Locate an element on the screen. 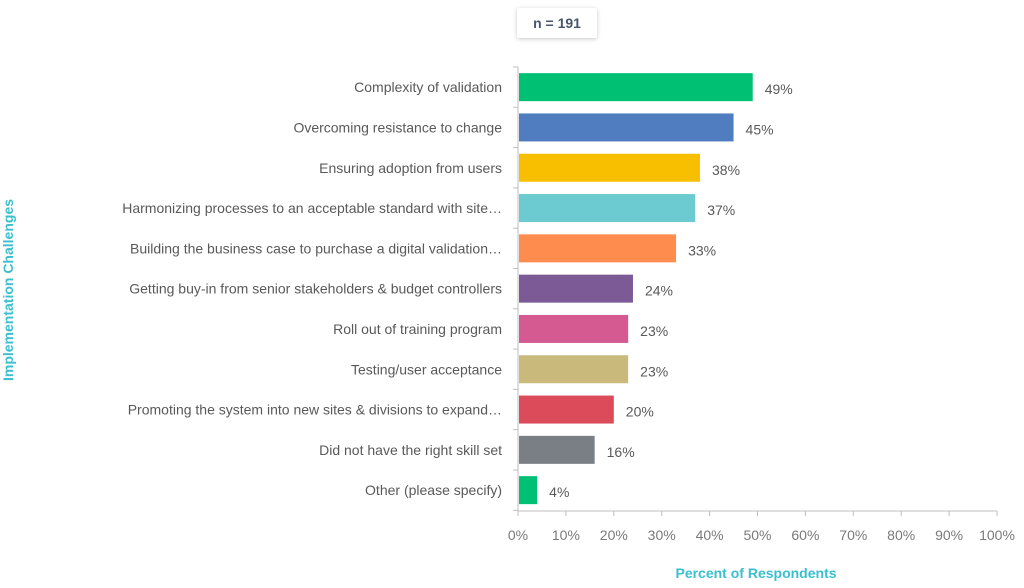  value-label: 38% is located at coordinates (726, 170).